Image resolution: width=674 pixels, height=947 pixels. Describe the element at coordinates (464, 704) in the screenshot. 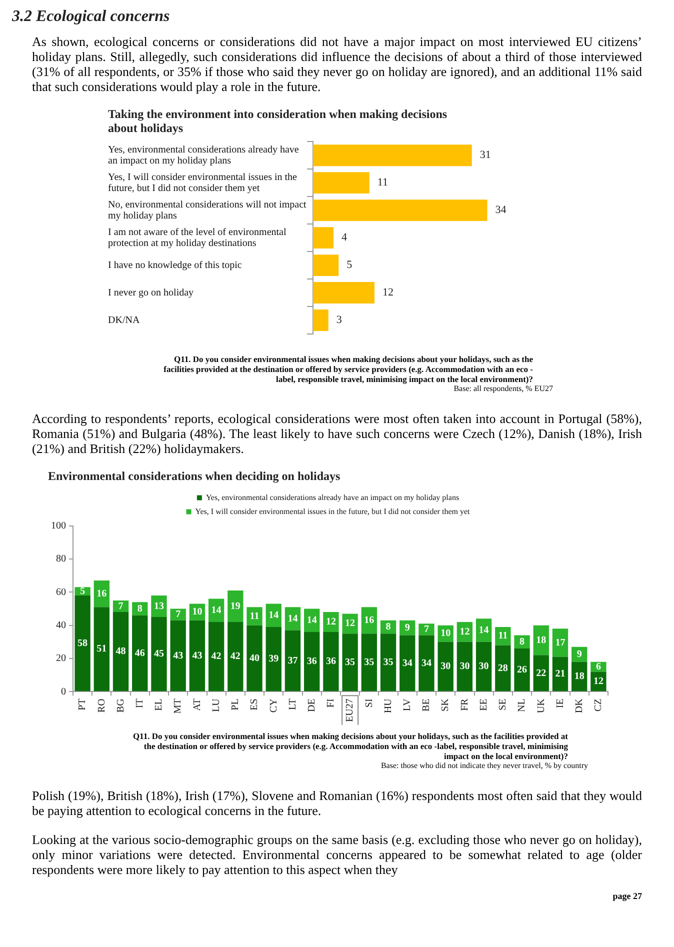

I see `x-tick-label: FR` at that location.